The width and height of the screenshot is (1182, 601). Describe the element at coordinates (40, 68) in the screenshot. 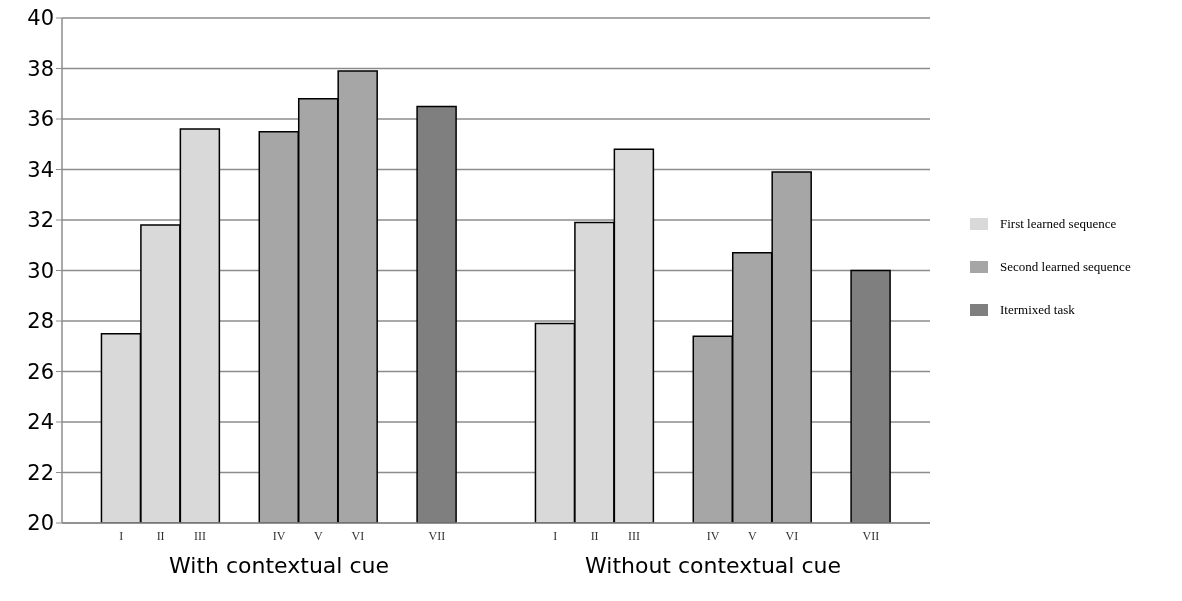

I see `y-tick-label: 38` at that location.